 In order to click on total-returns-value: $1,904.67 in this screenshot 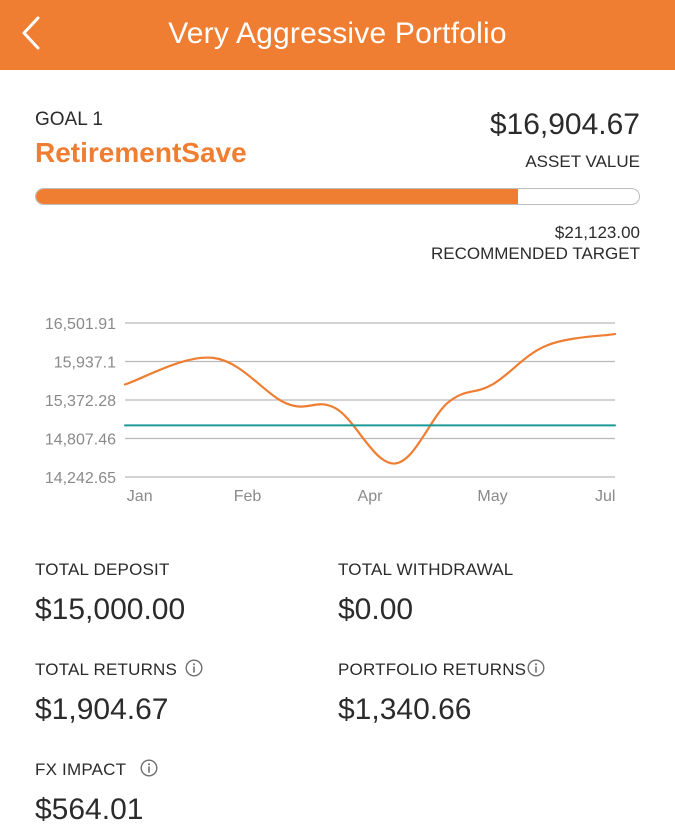, I will do `click(102, 709)`.